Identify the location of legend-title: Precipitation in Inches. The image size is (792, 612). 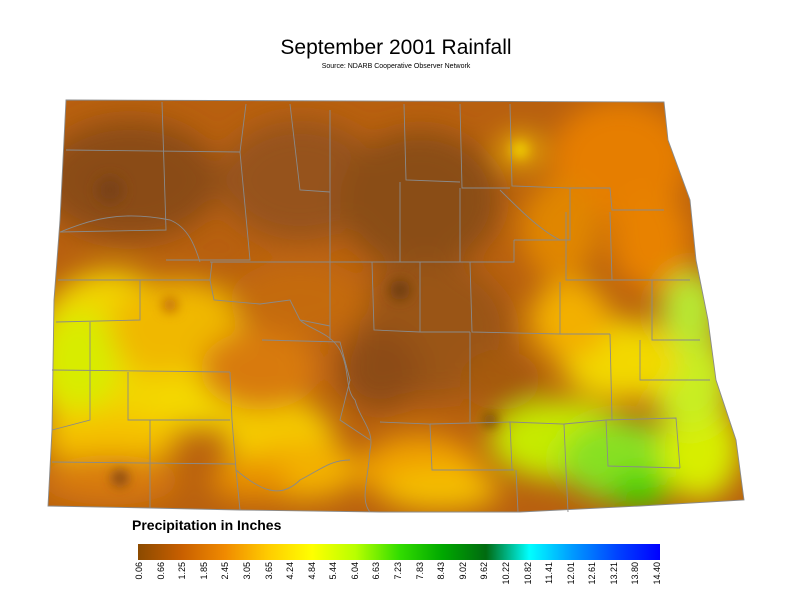
(207, 525).